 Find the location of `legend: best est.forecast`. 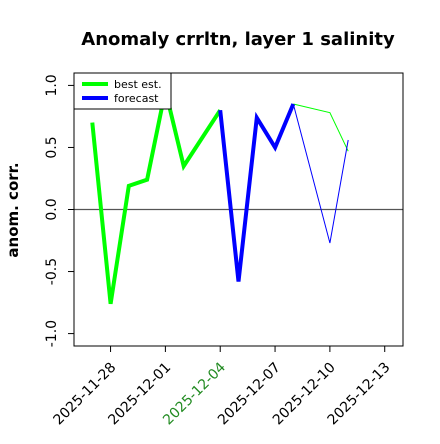

legend: best est.forecast is located at coordinates (122, 91).